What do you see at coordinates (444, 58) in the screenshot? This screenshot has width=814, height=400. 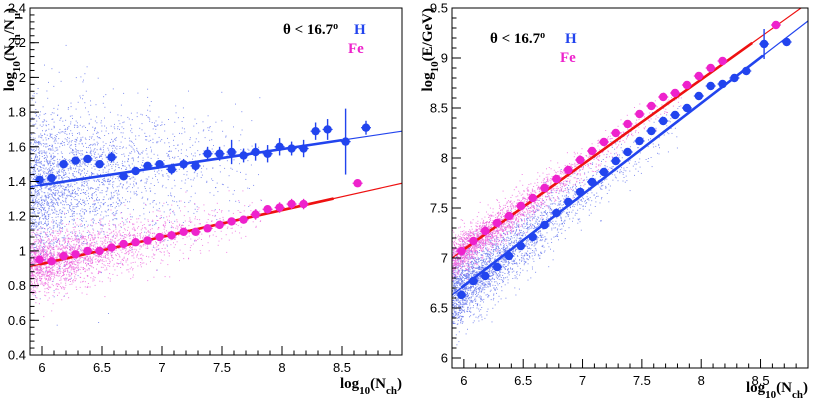 I see `right-y-tick-label: 9` at bounding box center [444, 58].